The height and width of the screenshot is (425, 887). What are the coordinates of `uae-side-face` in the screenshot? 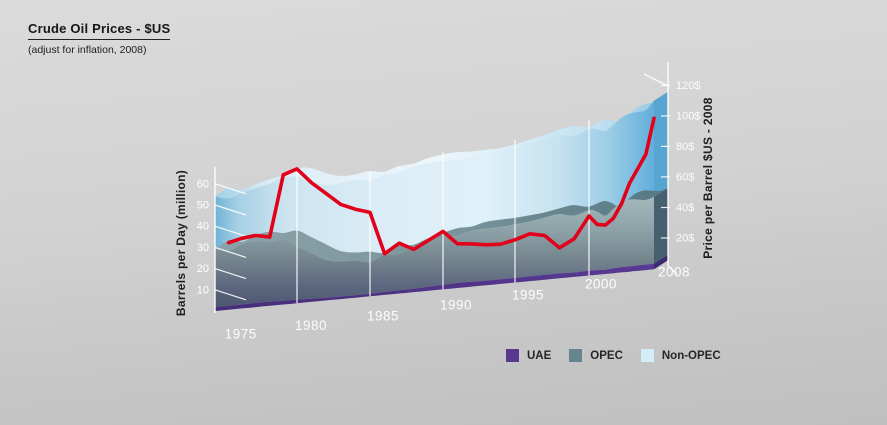 It's located at (661, 262).